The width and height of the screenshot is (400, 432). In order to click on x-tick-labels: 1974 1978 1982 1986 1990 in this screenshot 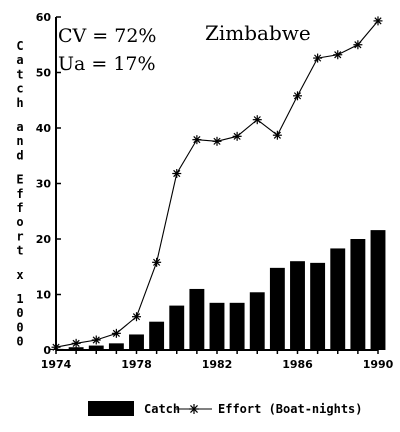, I will do `click(217, 364)`.